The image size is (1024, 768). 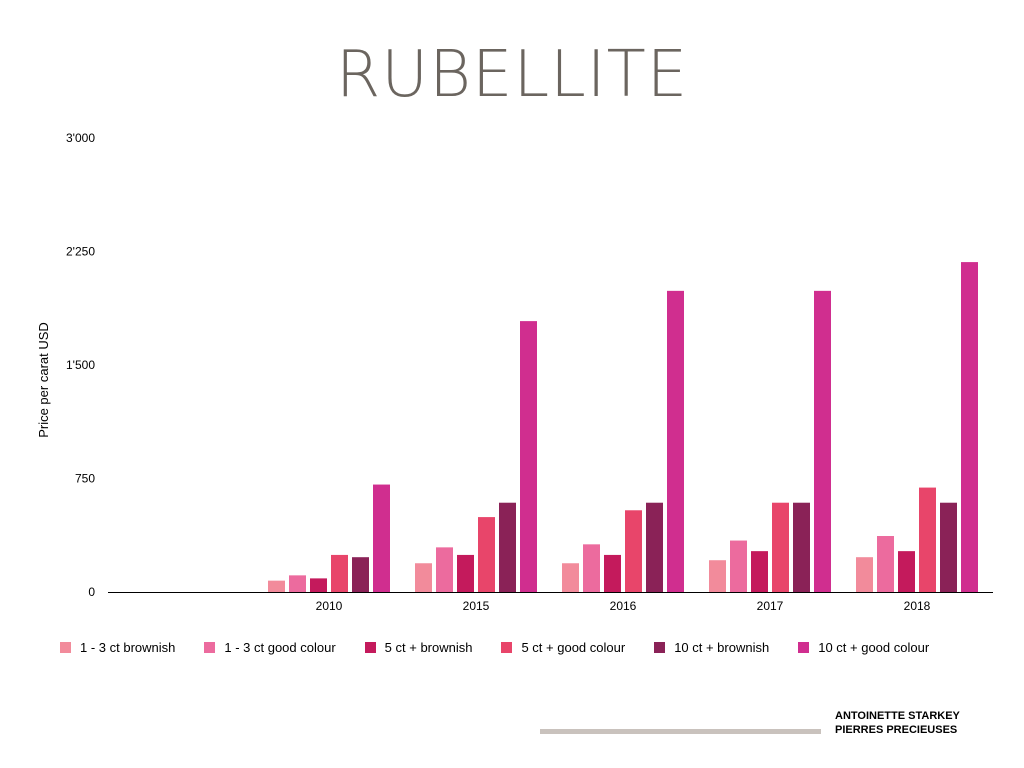 What do you see at coordinates (280, 647) in the screenshot?
I see `legend-label: 1 - 3 ct good colour` at bounding box center [280, 647].